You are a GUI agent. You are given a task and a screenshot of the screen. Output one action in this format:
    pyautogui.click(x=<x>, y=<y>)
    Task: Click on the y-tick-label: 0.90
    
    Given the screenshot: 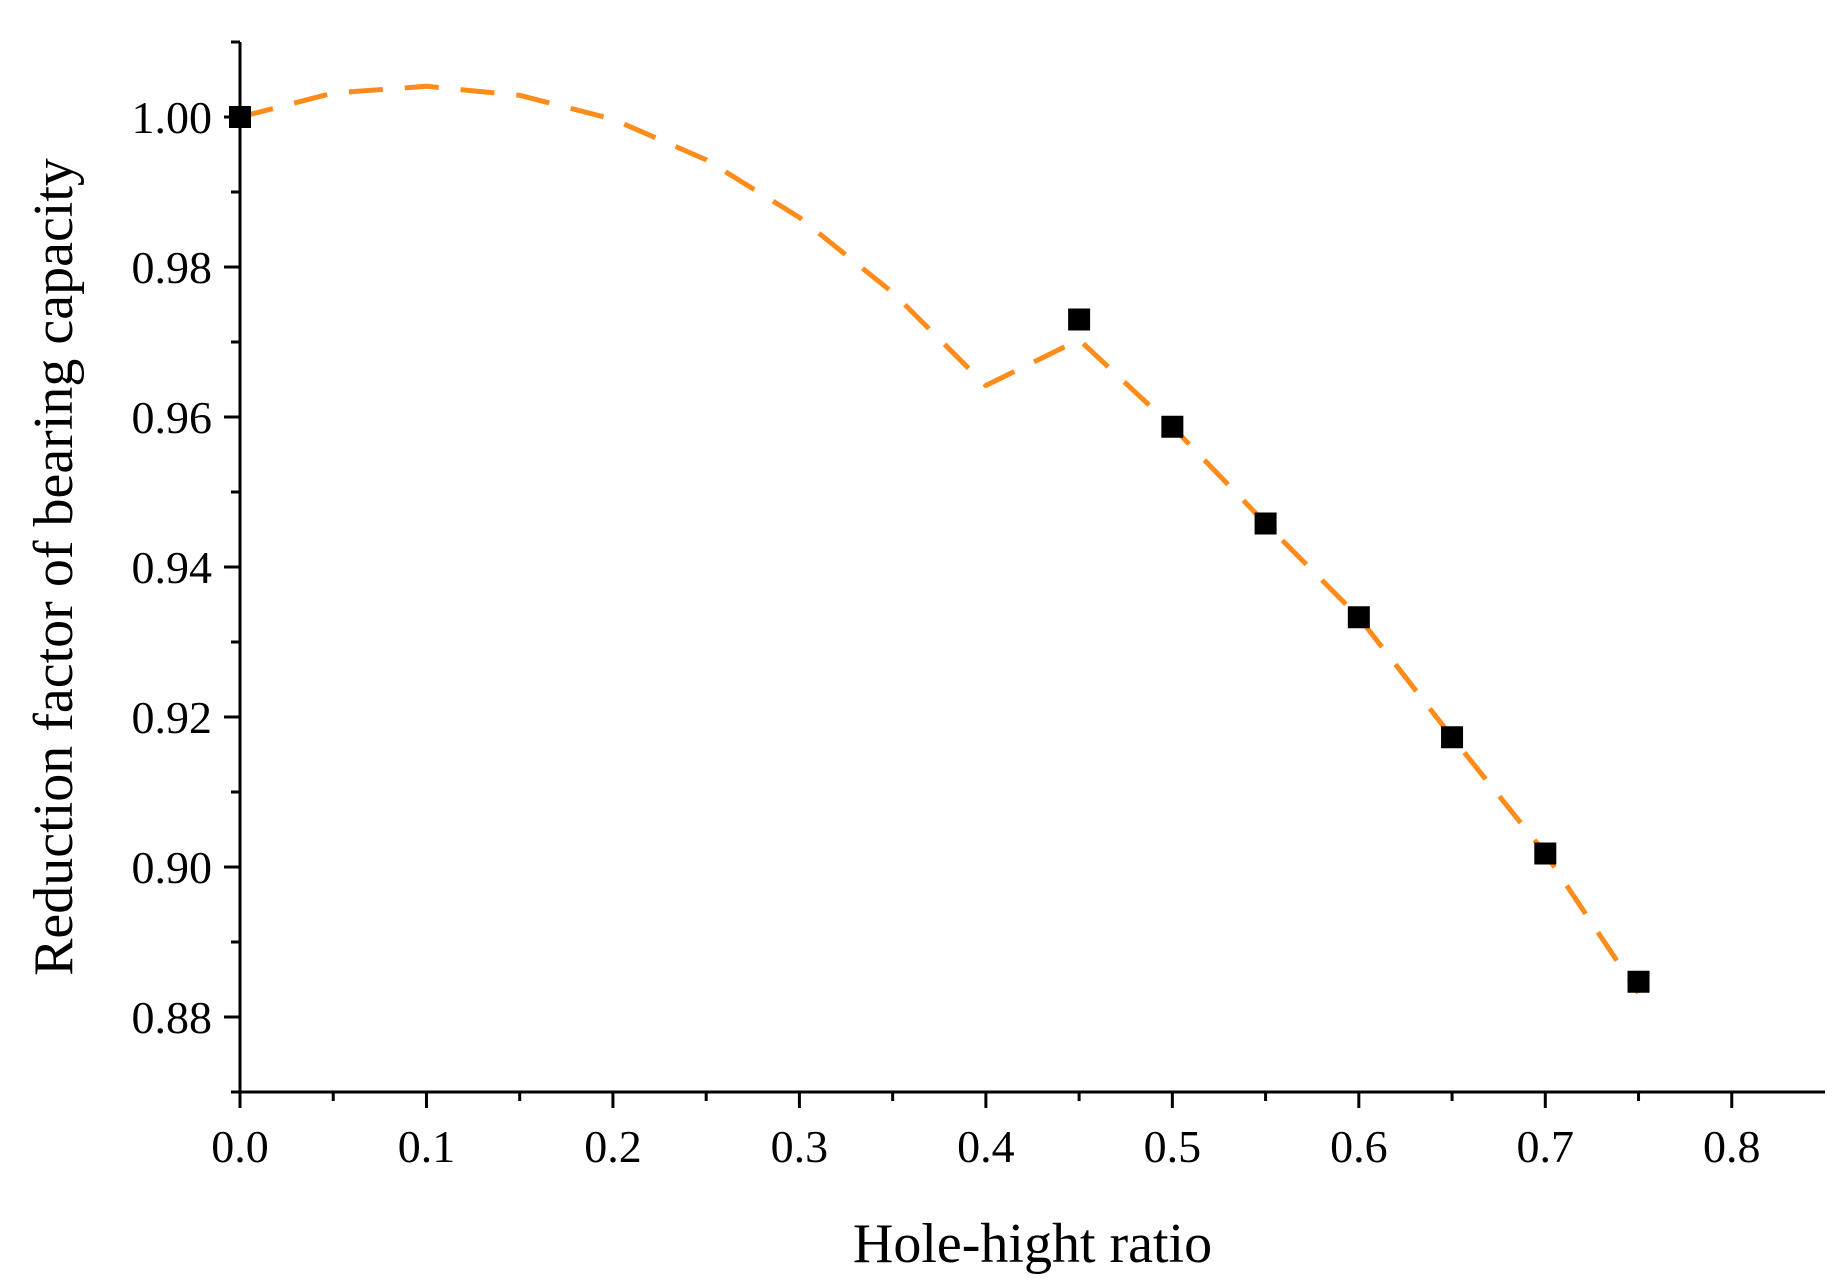 What is the action you would take?
    pyautogui.click(x=172, y=867)
    